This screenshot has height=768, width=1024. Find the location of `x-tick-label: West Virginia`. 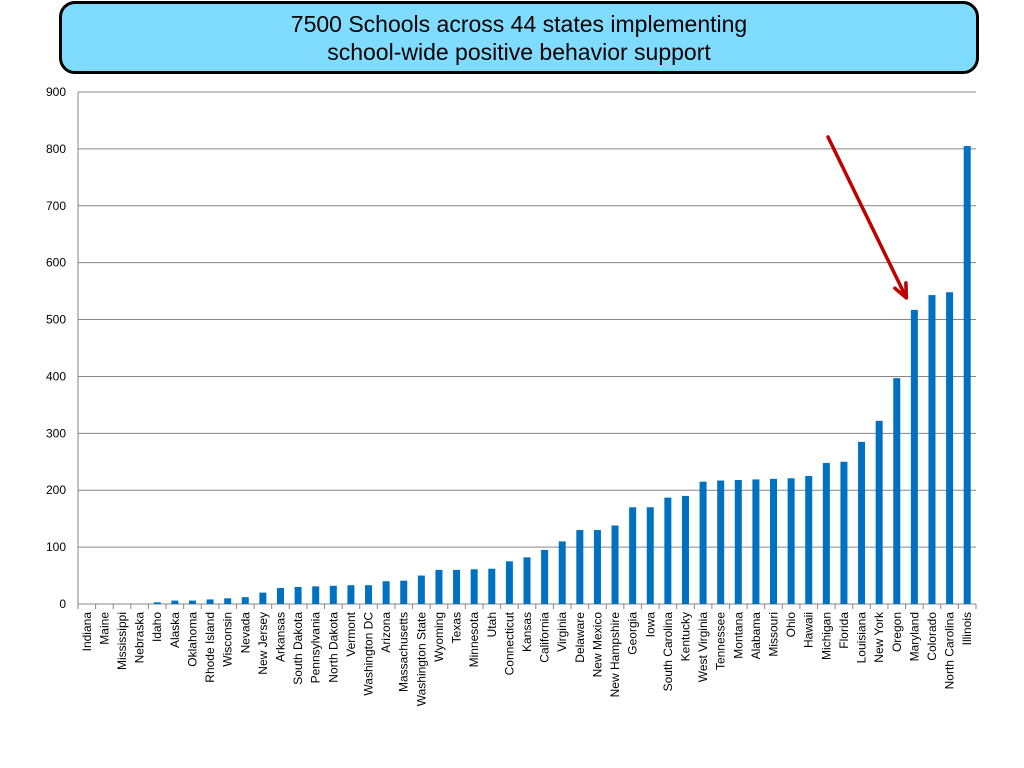

x-tick-label: West Virginia is located at coordinates (703, 647).